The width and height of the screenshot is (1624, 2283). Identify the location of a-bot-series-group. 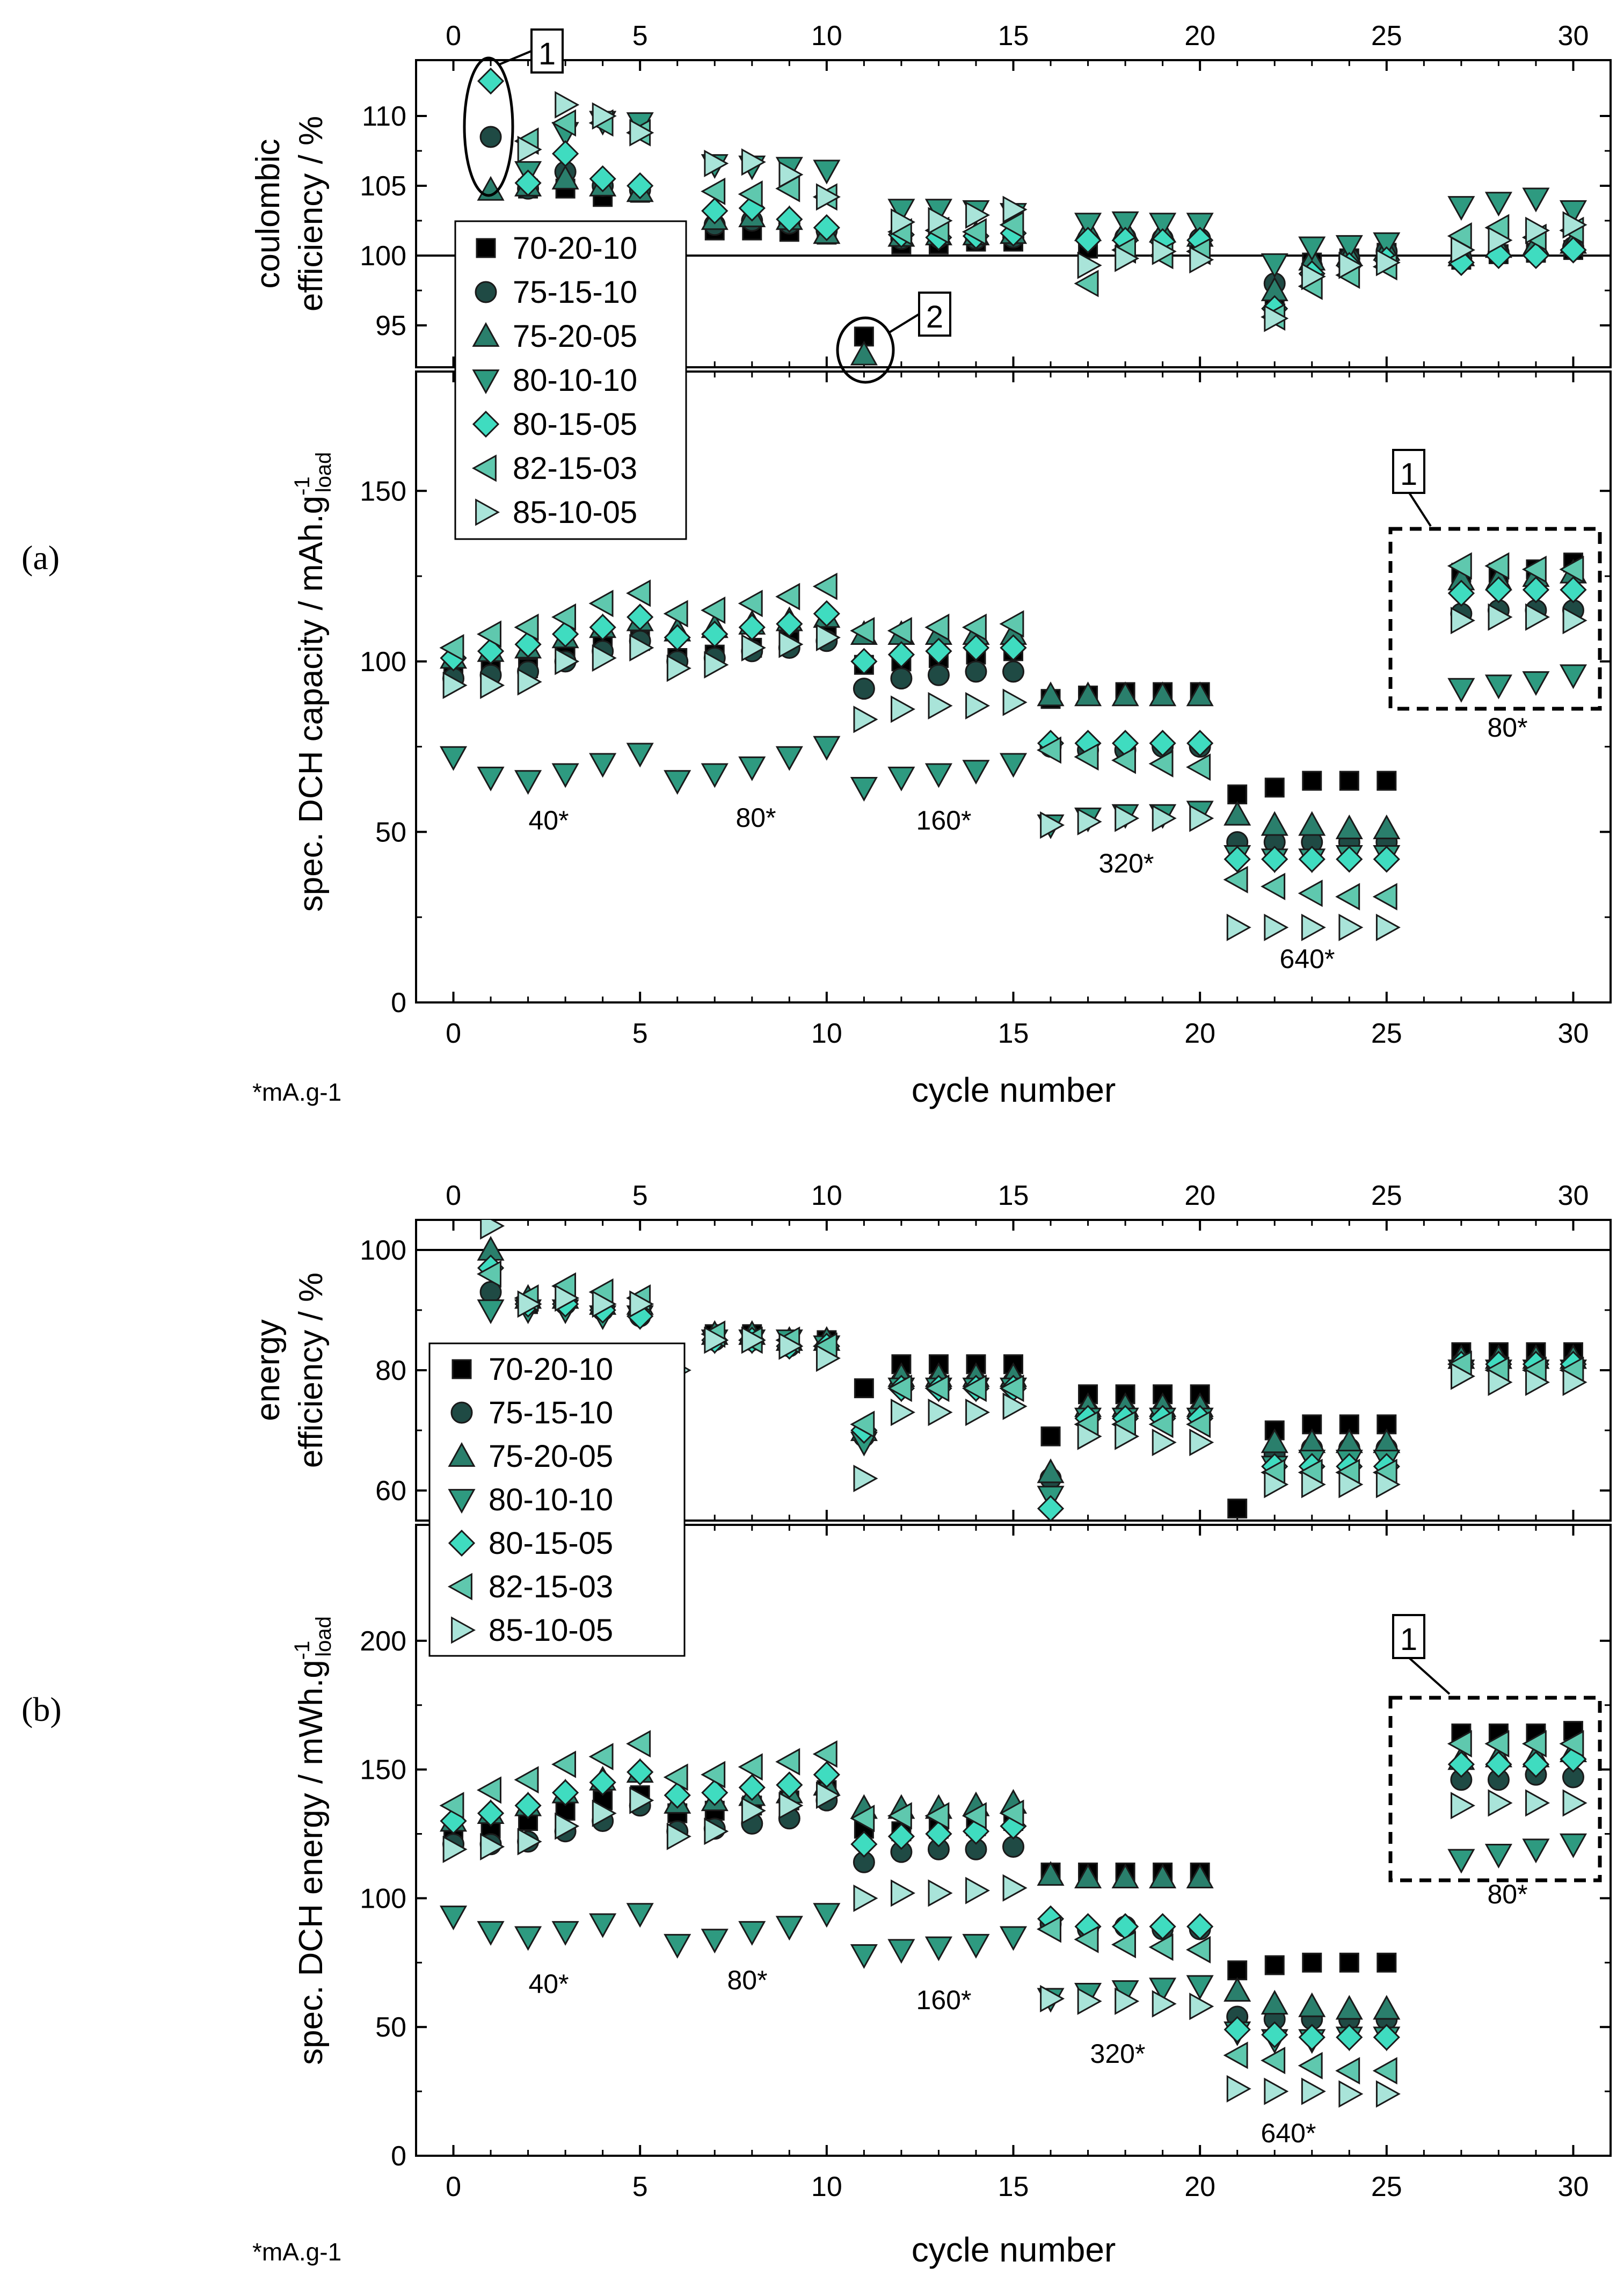
(1013, 746).